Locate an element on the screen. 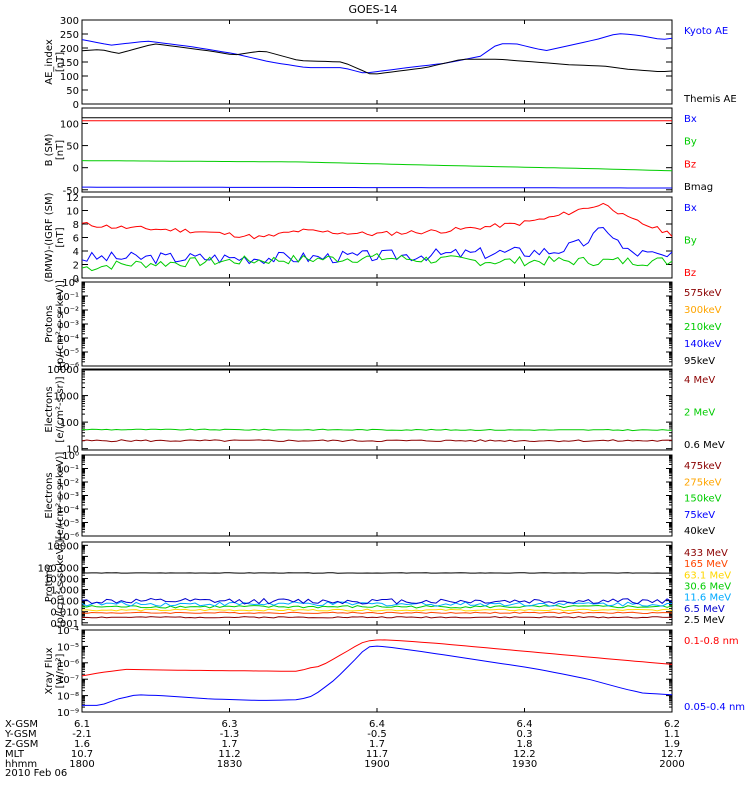 This screenshot has height=800, width=750. legend-entry: 6.5 MeV is located at coordinates (704, 609).